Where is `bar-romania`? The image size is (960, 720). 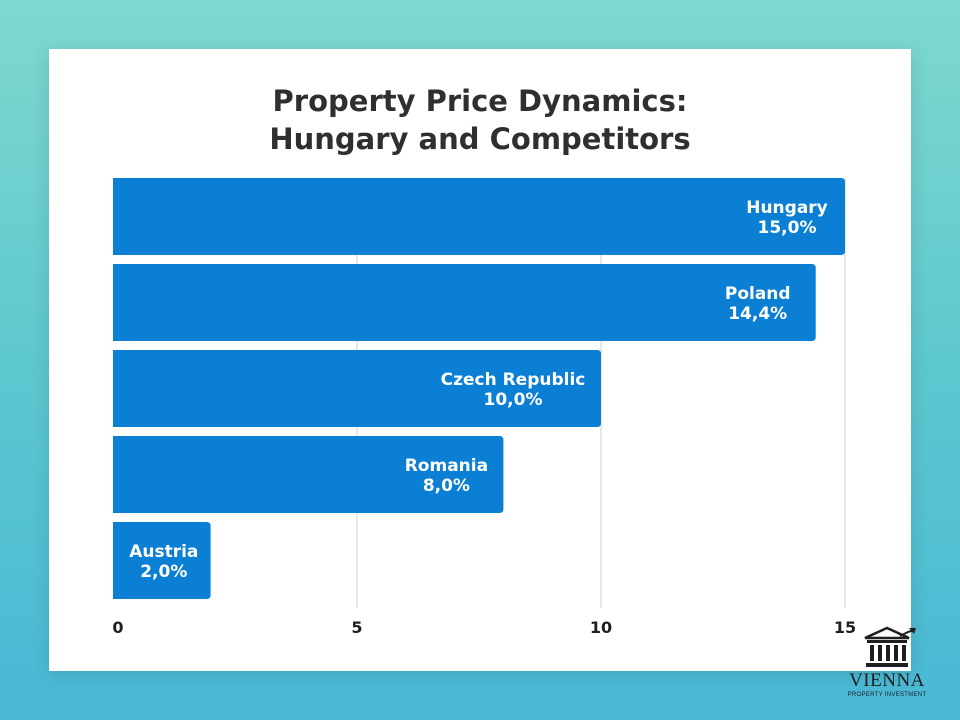
bar-romania is located at coordinates (308, 474).